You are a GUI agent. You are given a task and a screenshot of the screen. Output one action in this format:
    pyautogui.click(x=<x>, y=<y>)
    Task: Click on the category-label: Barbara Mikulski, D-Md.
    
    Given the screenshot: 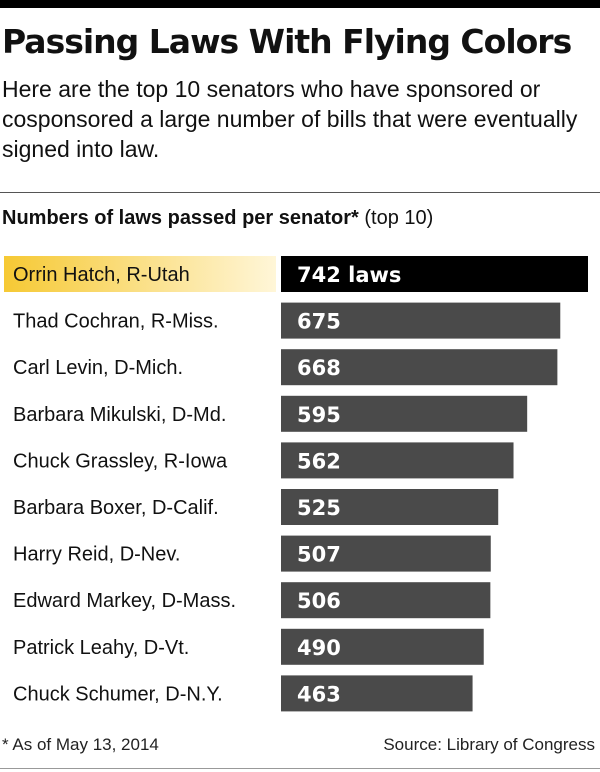 What is the action you would take?
    pyautogui.click(x=119, y=415)
    